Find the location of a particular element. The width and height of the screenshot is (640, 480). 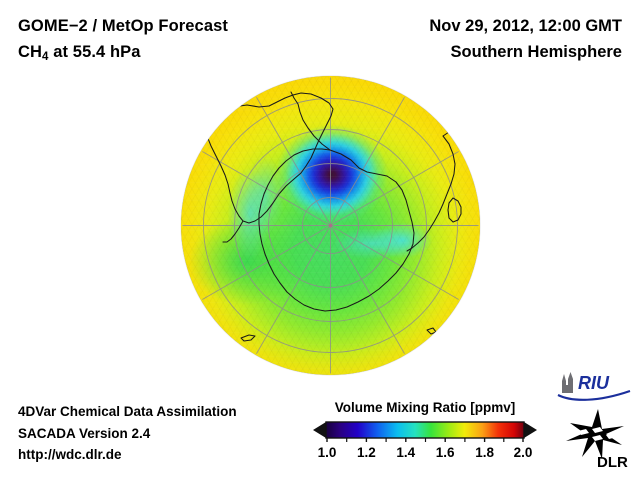

colorbar-tick-label: 1.0 is located at coordinates (327, 452).